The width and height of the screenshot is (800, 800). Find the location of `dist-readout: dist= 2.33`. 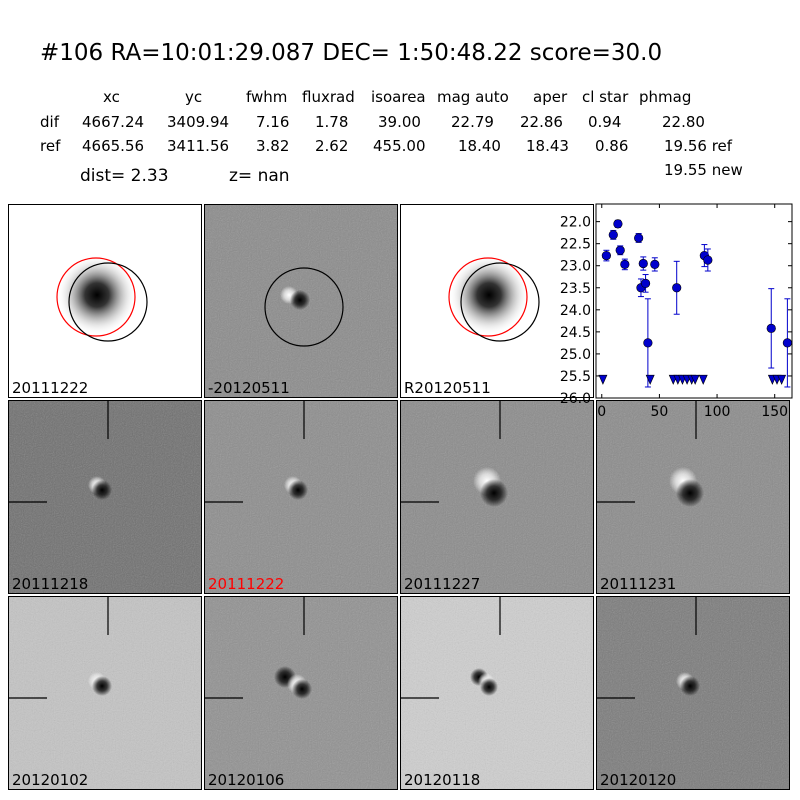

dist-readout: dist= 2.33 is located at coordinates (124, 176).